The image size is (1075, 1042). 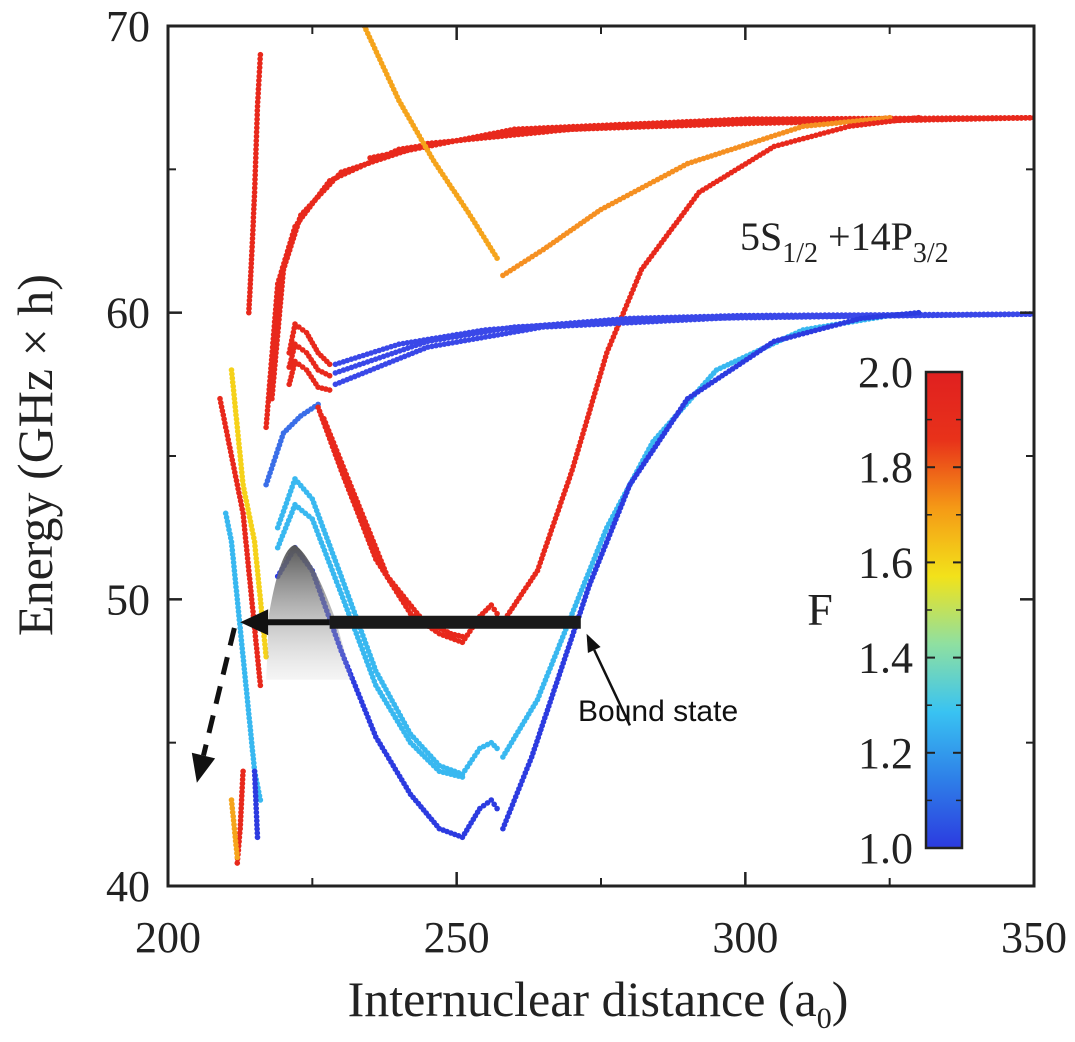 What do you see at coordinates (219, 692) in the screenshot?
I see `decay-arrow-shaft` at bounding box center [219, 692].